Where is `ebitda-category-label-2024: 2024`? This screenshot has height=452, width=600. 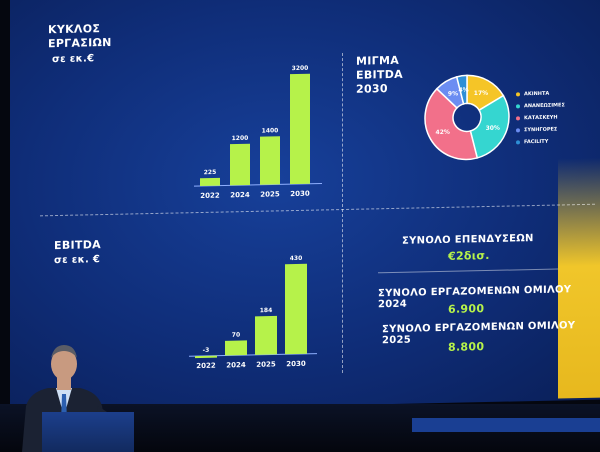
ebitda-category-label-2024: 2024 is located at coordinates (236, 365).